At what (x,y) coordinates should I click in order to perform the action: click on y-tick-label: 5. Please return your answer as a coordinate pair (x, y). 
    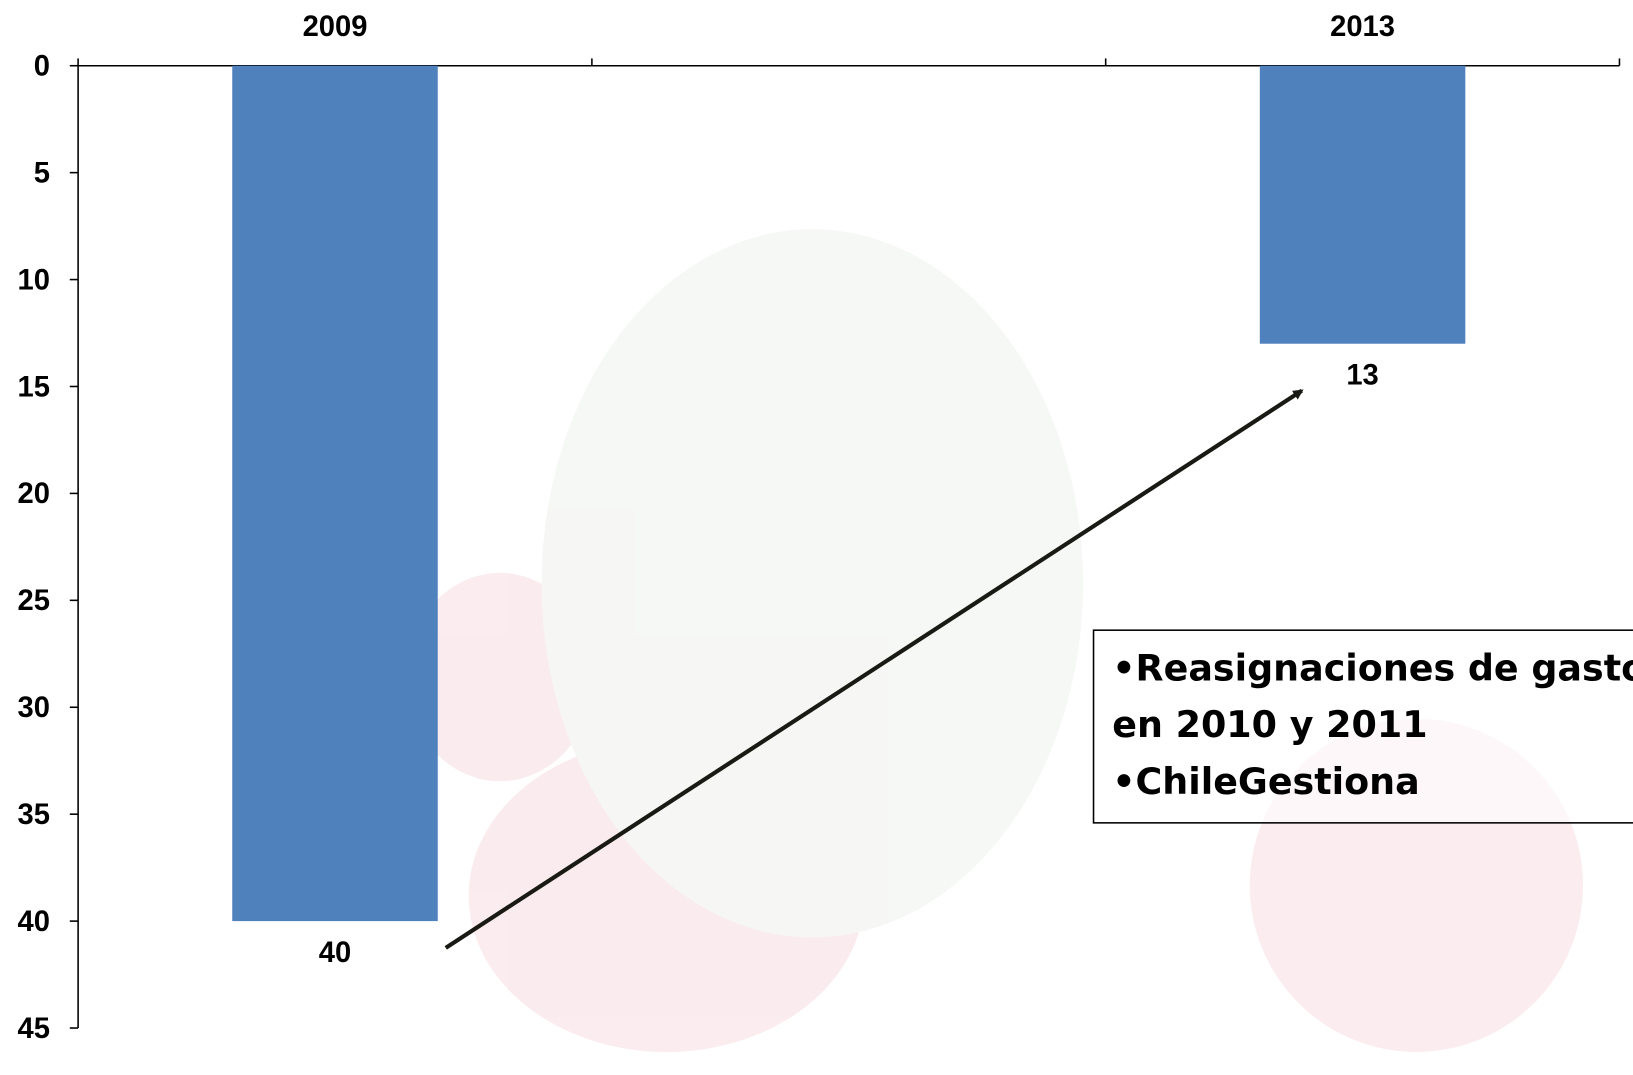
    Looking at the image, I should click on (42, 173).